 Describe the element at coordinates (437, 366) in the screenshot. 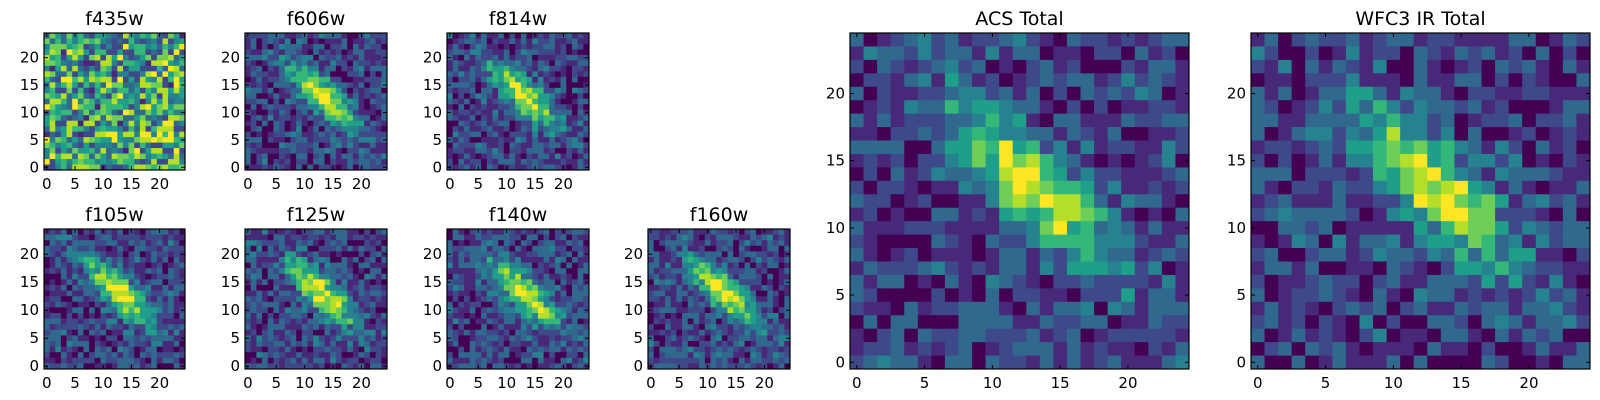

I see `y-tick-label: 0` at that location.